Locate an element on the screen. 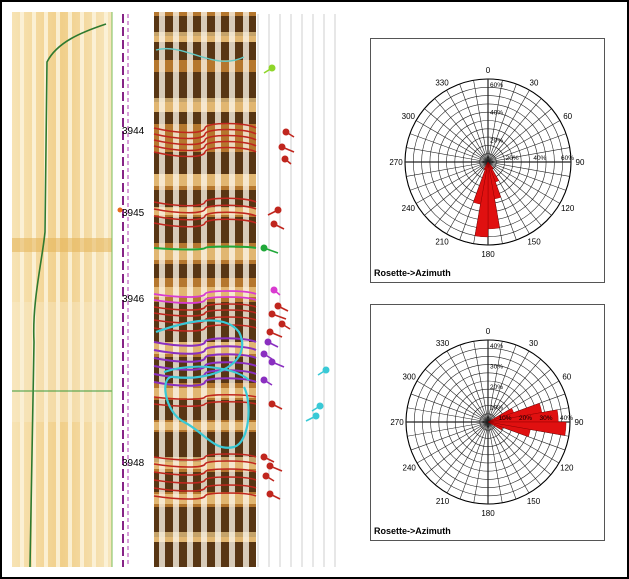 The image size is (629, 579). rose-direction-label: 60 is located at coordinates (567, 116).